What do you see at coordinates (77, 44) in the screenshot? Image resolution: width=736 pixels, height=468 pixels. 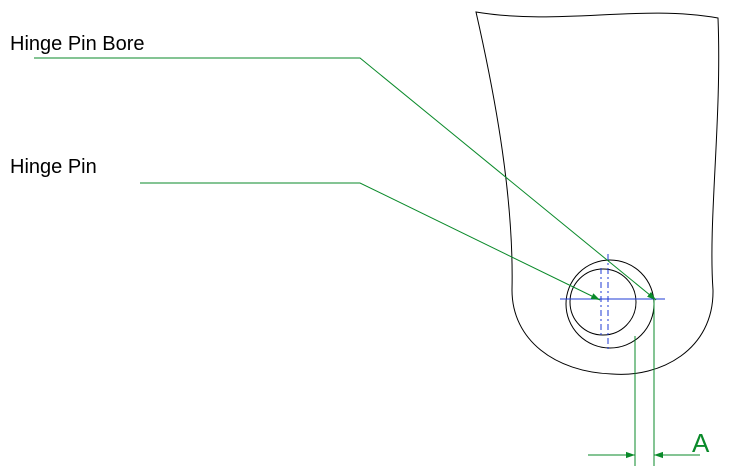 I see `hinge-pin-bore-label: Hinge Pin Bore` at bounding box center [77, 44].